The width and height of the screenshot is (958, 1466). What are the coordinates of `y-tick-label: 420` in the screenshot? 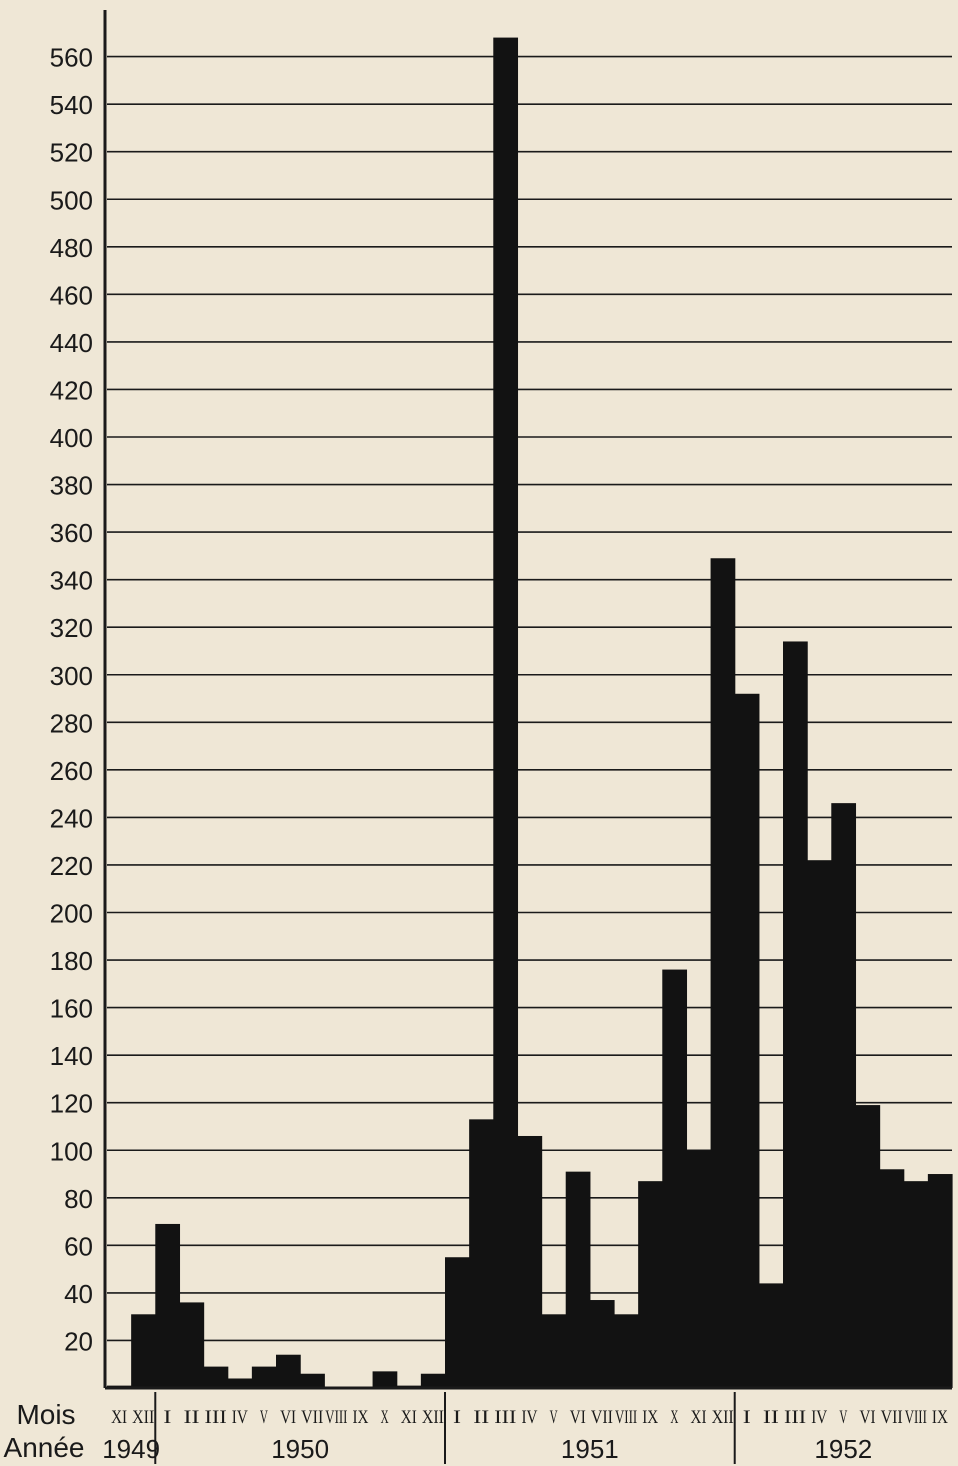 It's located at (71, 390).